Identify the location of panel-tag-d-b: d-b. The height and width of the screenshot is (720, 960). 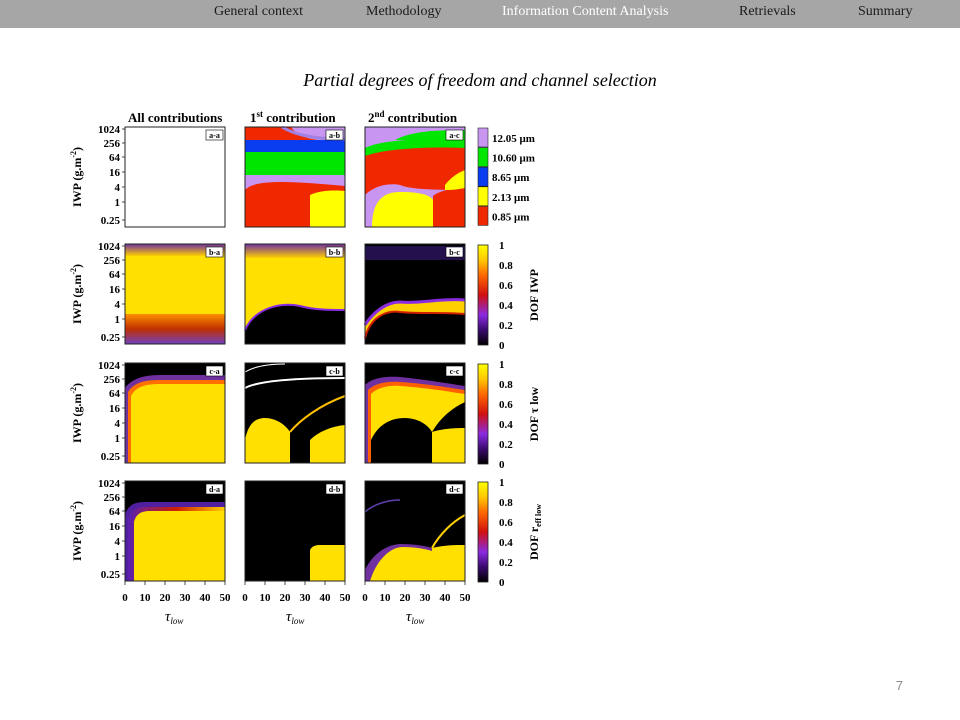
(335, 489).